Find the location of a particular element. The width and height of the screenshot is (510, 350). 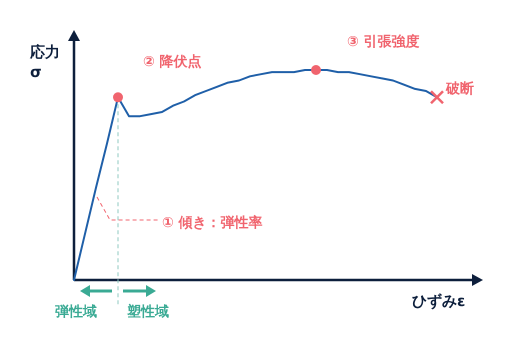

text: 弾性域 is located at coordinates (76, 312).